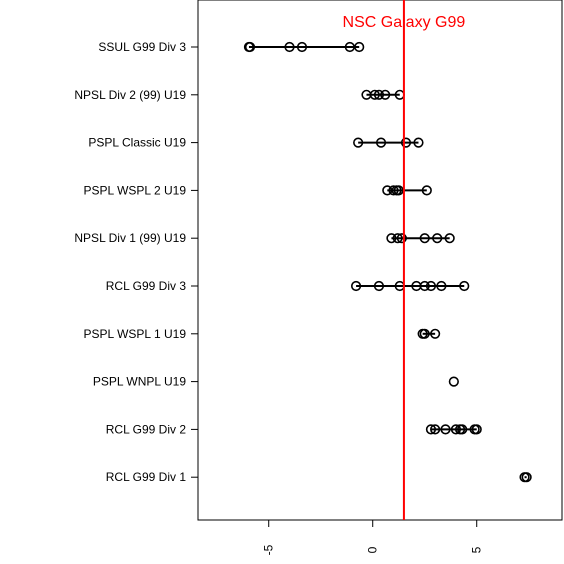  I want to click on row-group: RCL G99 Div 1, so click(319, 477).